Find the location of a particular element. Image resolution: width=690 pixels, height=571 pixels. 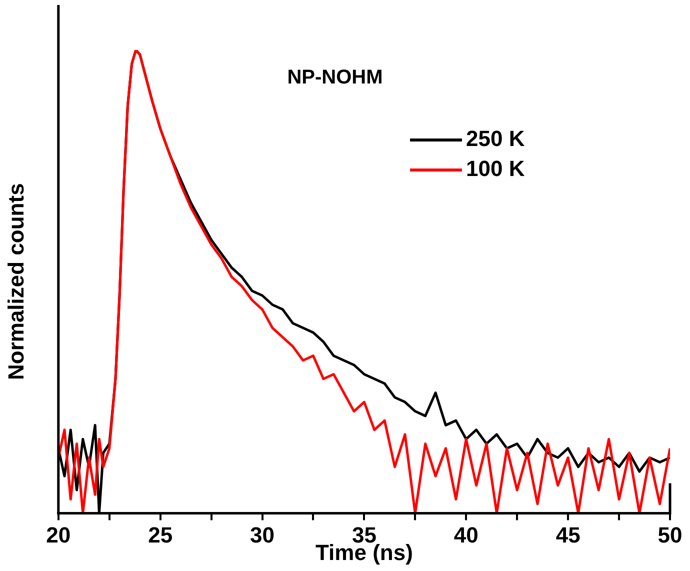

x-tick-label: 45 is located at coordinates (568, 535).